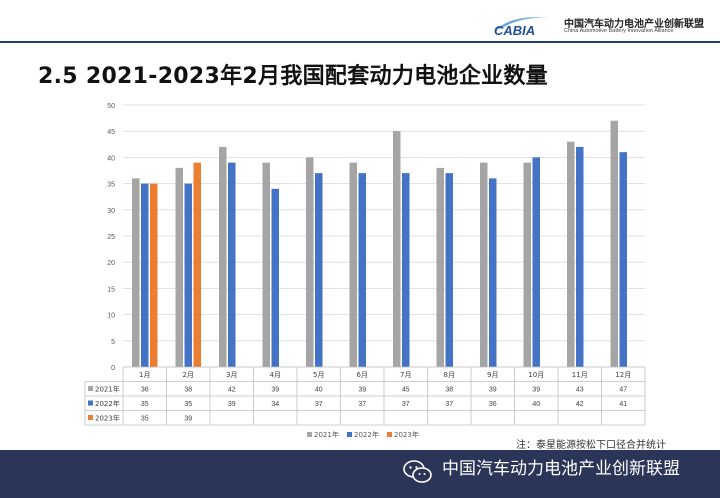 The width and height of the screenshot is (720, 498). I want to click on data-label: 47, so click(623, 390).